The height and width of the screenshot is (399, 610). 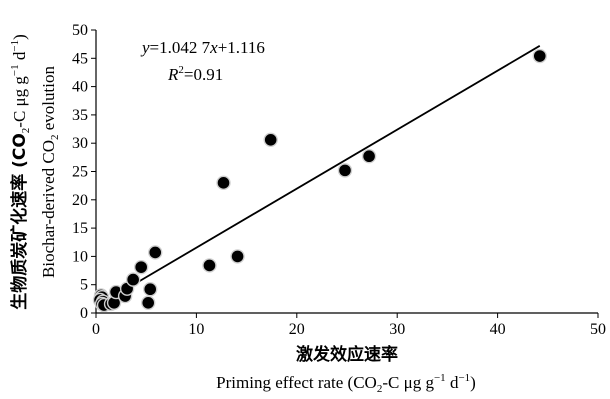 I want to click on regression-equation: y=1.042 7x+1.116, so click(x=202, y=47).